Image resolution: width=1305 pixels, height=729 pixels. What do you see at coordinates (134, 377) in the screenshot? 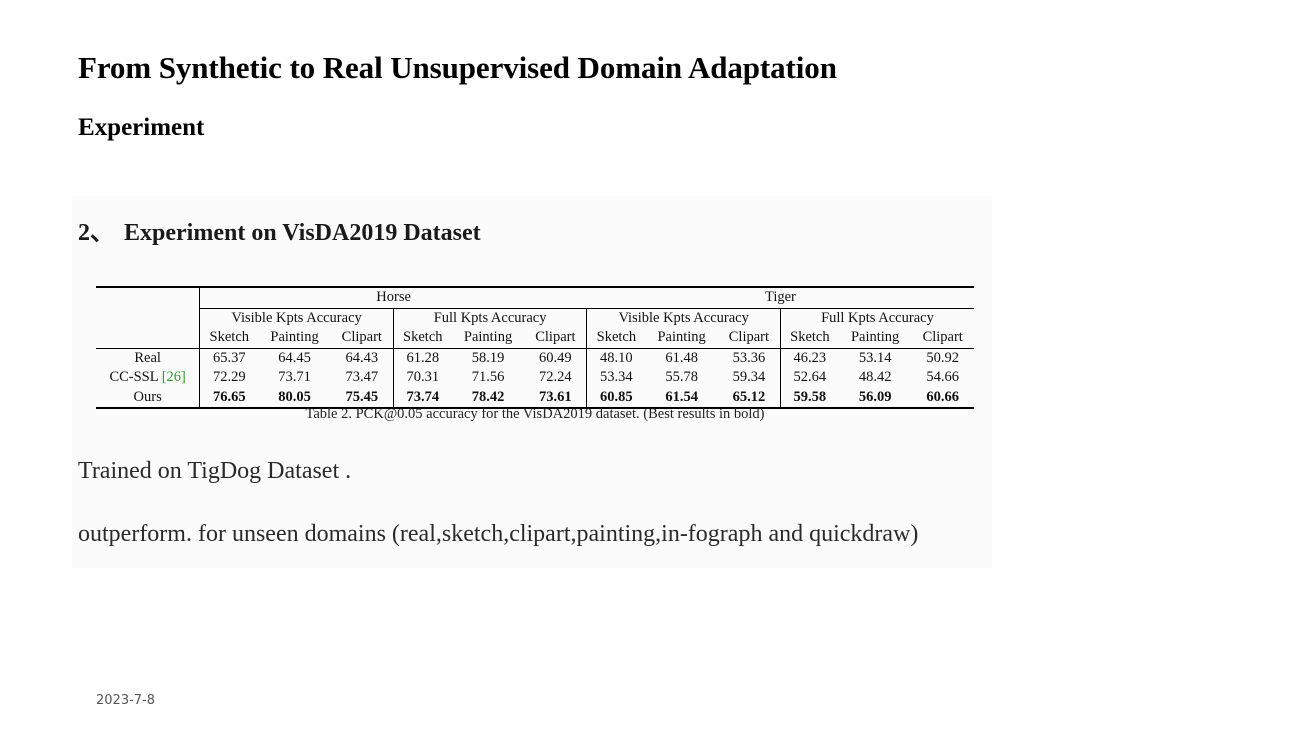
I see `method-name: CC-SSL` at bounding box center [134, 377].